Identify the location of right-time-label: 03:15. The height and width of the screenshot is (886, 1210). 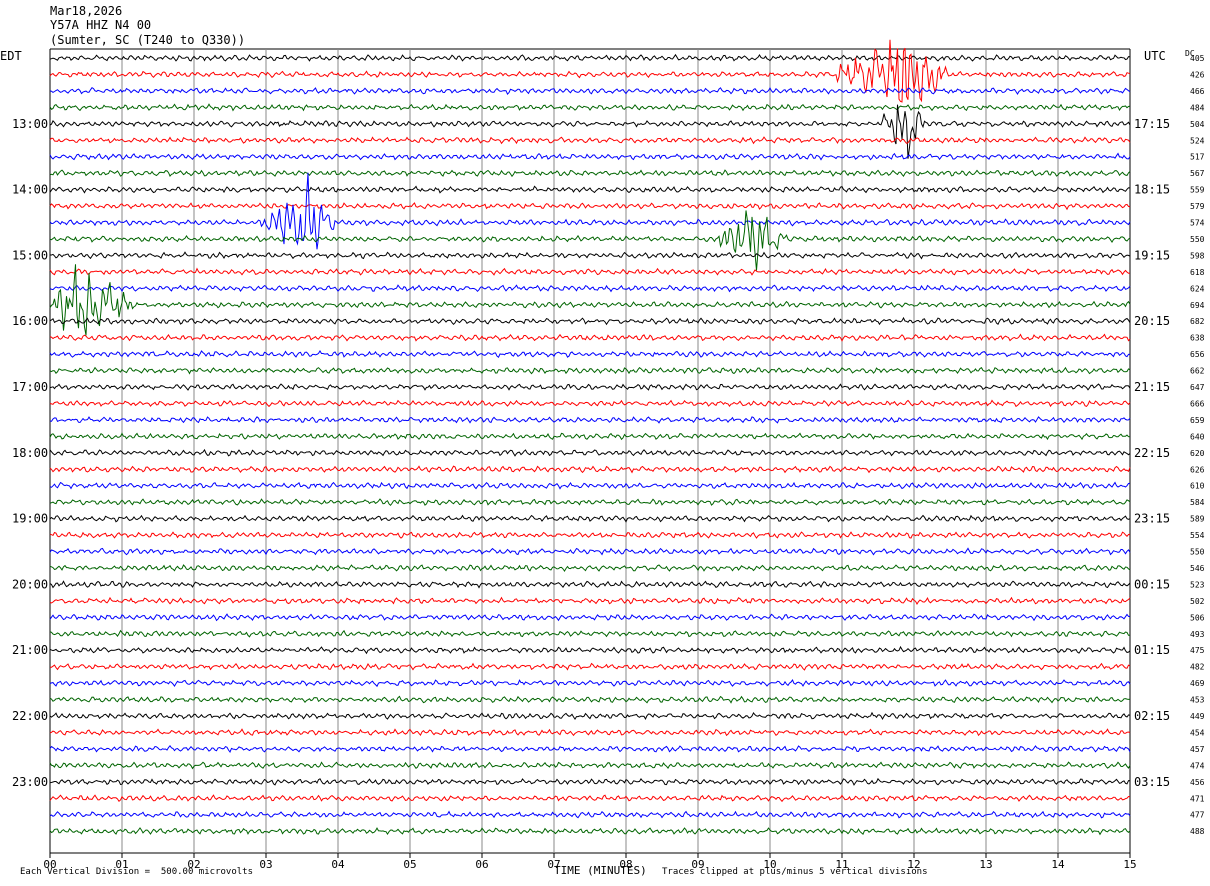
(1152, 782).